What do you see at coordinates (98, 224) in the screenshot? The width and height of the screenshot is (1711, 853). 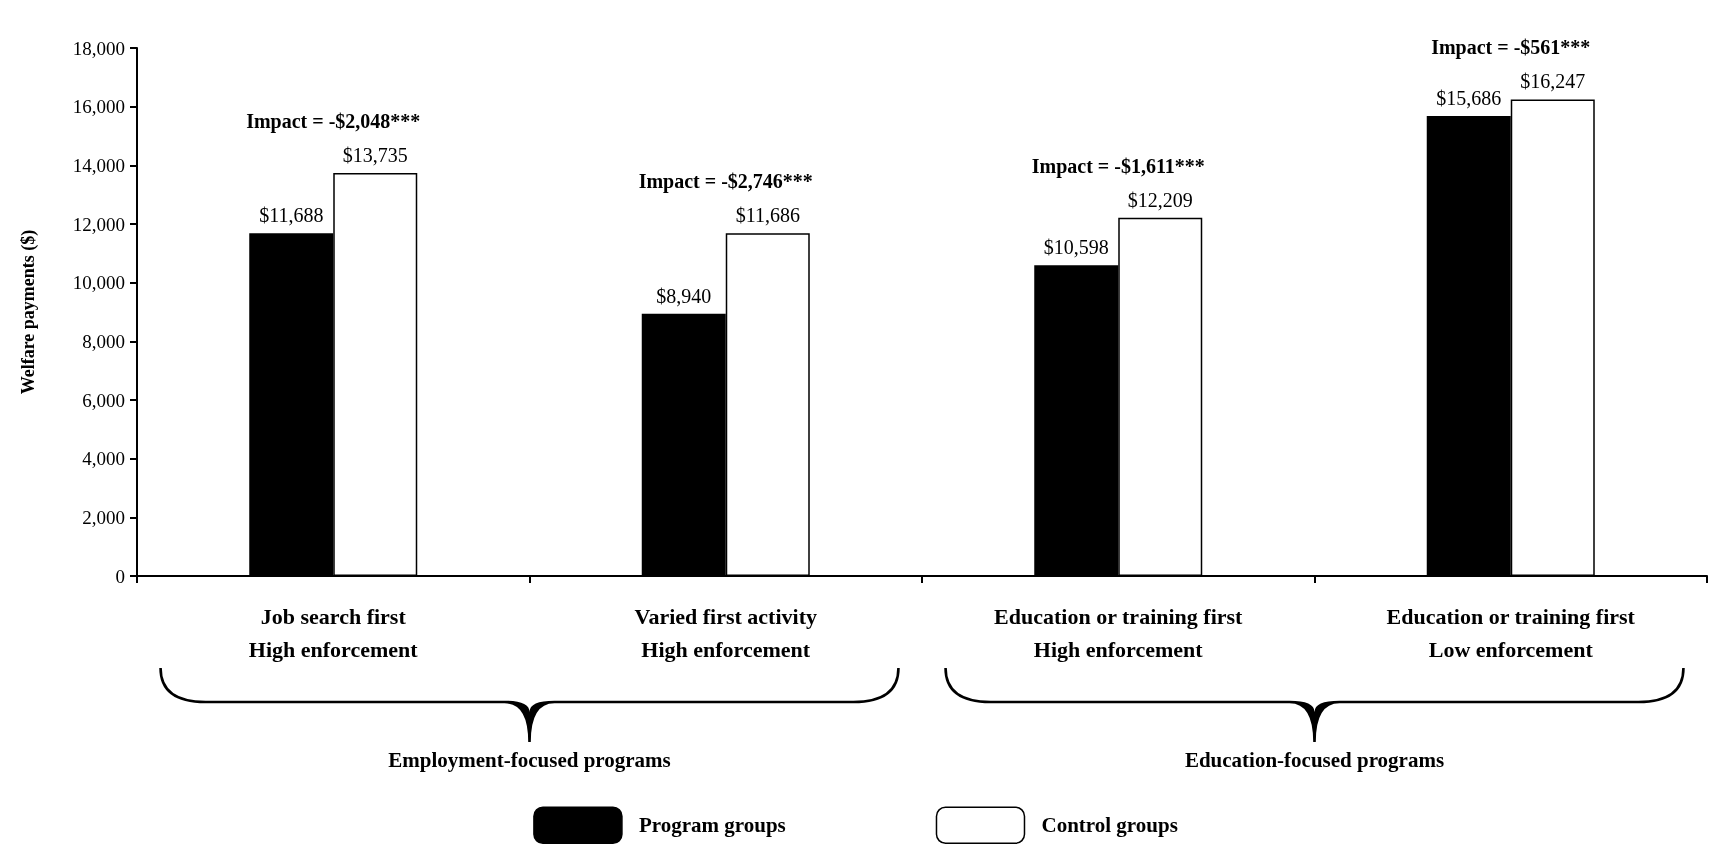 I see `y-tick-label: 12,000` at bounding box center [98, 224].